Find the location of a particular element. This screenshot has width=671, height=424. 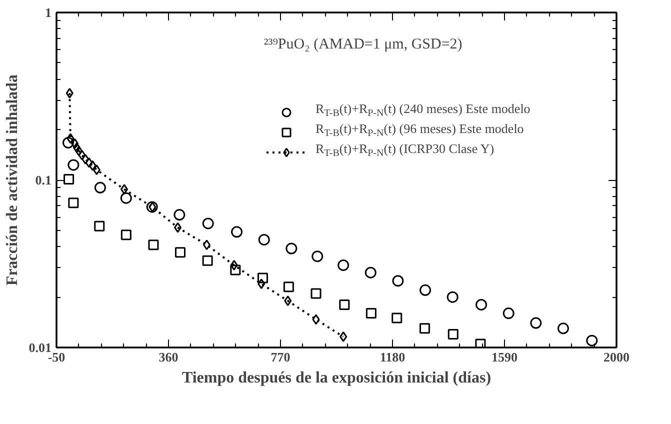

x-axis-title: Tiempo después de la exposición inicial (días) is located at coordinates (337, 378).